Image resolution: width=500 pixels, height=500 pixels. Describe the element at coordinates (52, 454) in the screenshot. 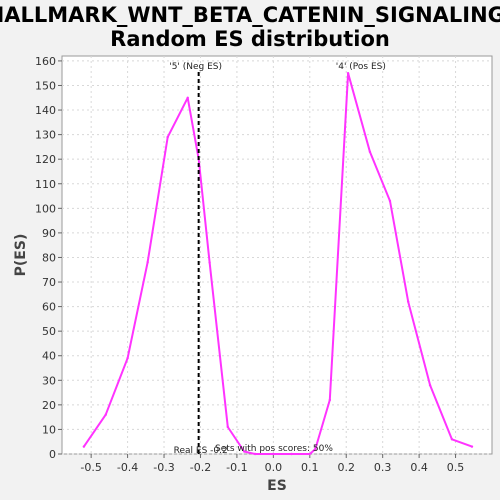

I see `y-tick-label: 0` at that location.